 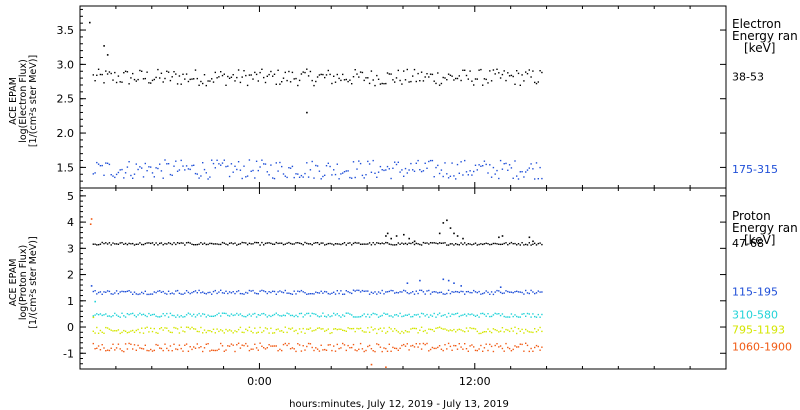 I want to click on electron-y-tick-label: 2.0, so click(x=66, y=133).